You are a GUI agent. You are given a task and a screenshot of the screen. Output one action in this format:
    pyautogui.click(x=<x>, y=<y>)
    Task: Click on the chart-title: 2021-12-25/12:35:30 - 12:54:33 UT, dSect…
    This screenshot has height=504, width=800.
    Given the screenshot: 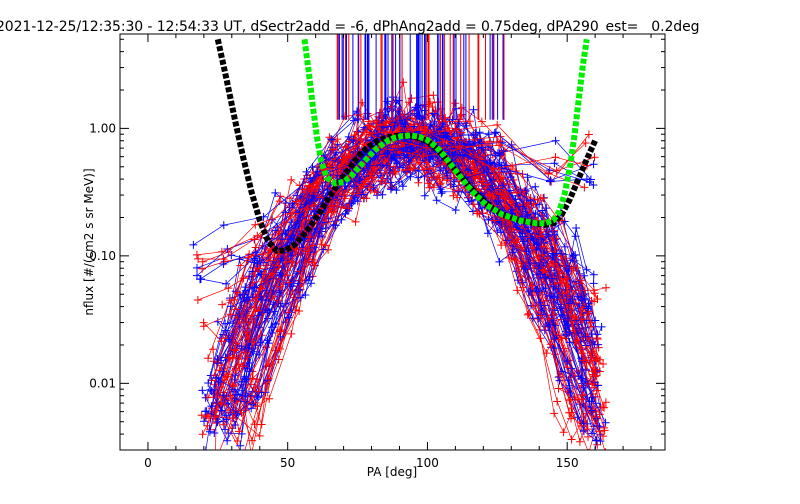 What is the action you would take?
    pyautogui.click(x=350, y=27)
    